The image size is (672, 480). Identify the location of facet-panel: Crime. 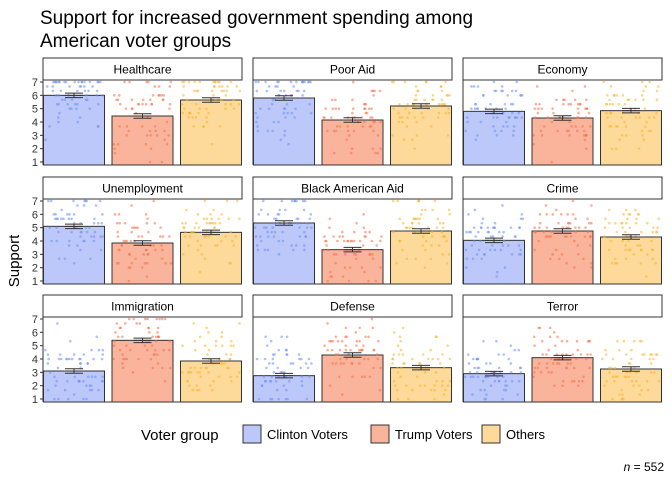
(562, 230).